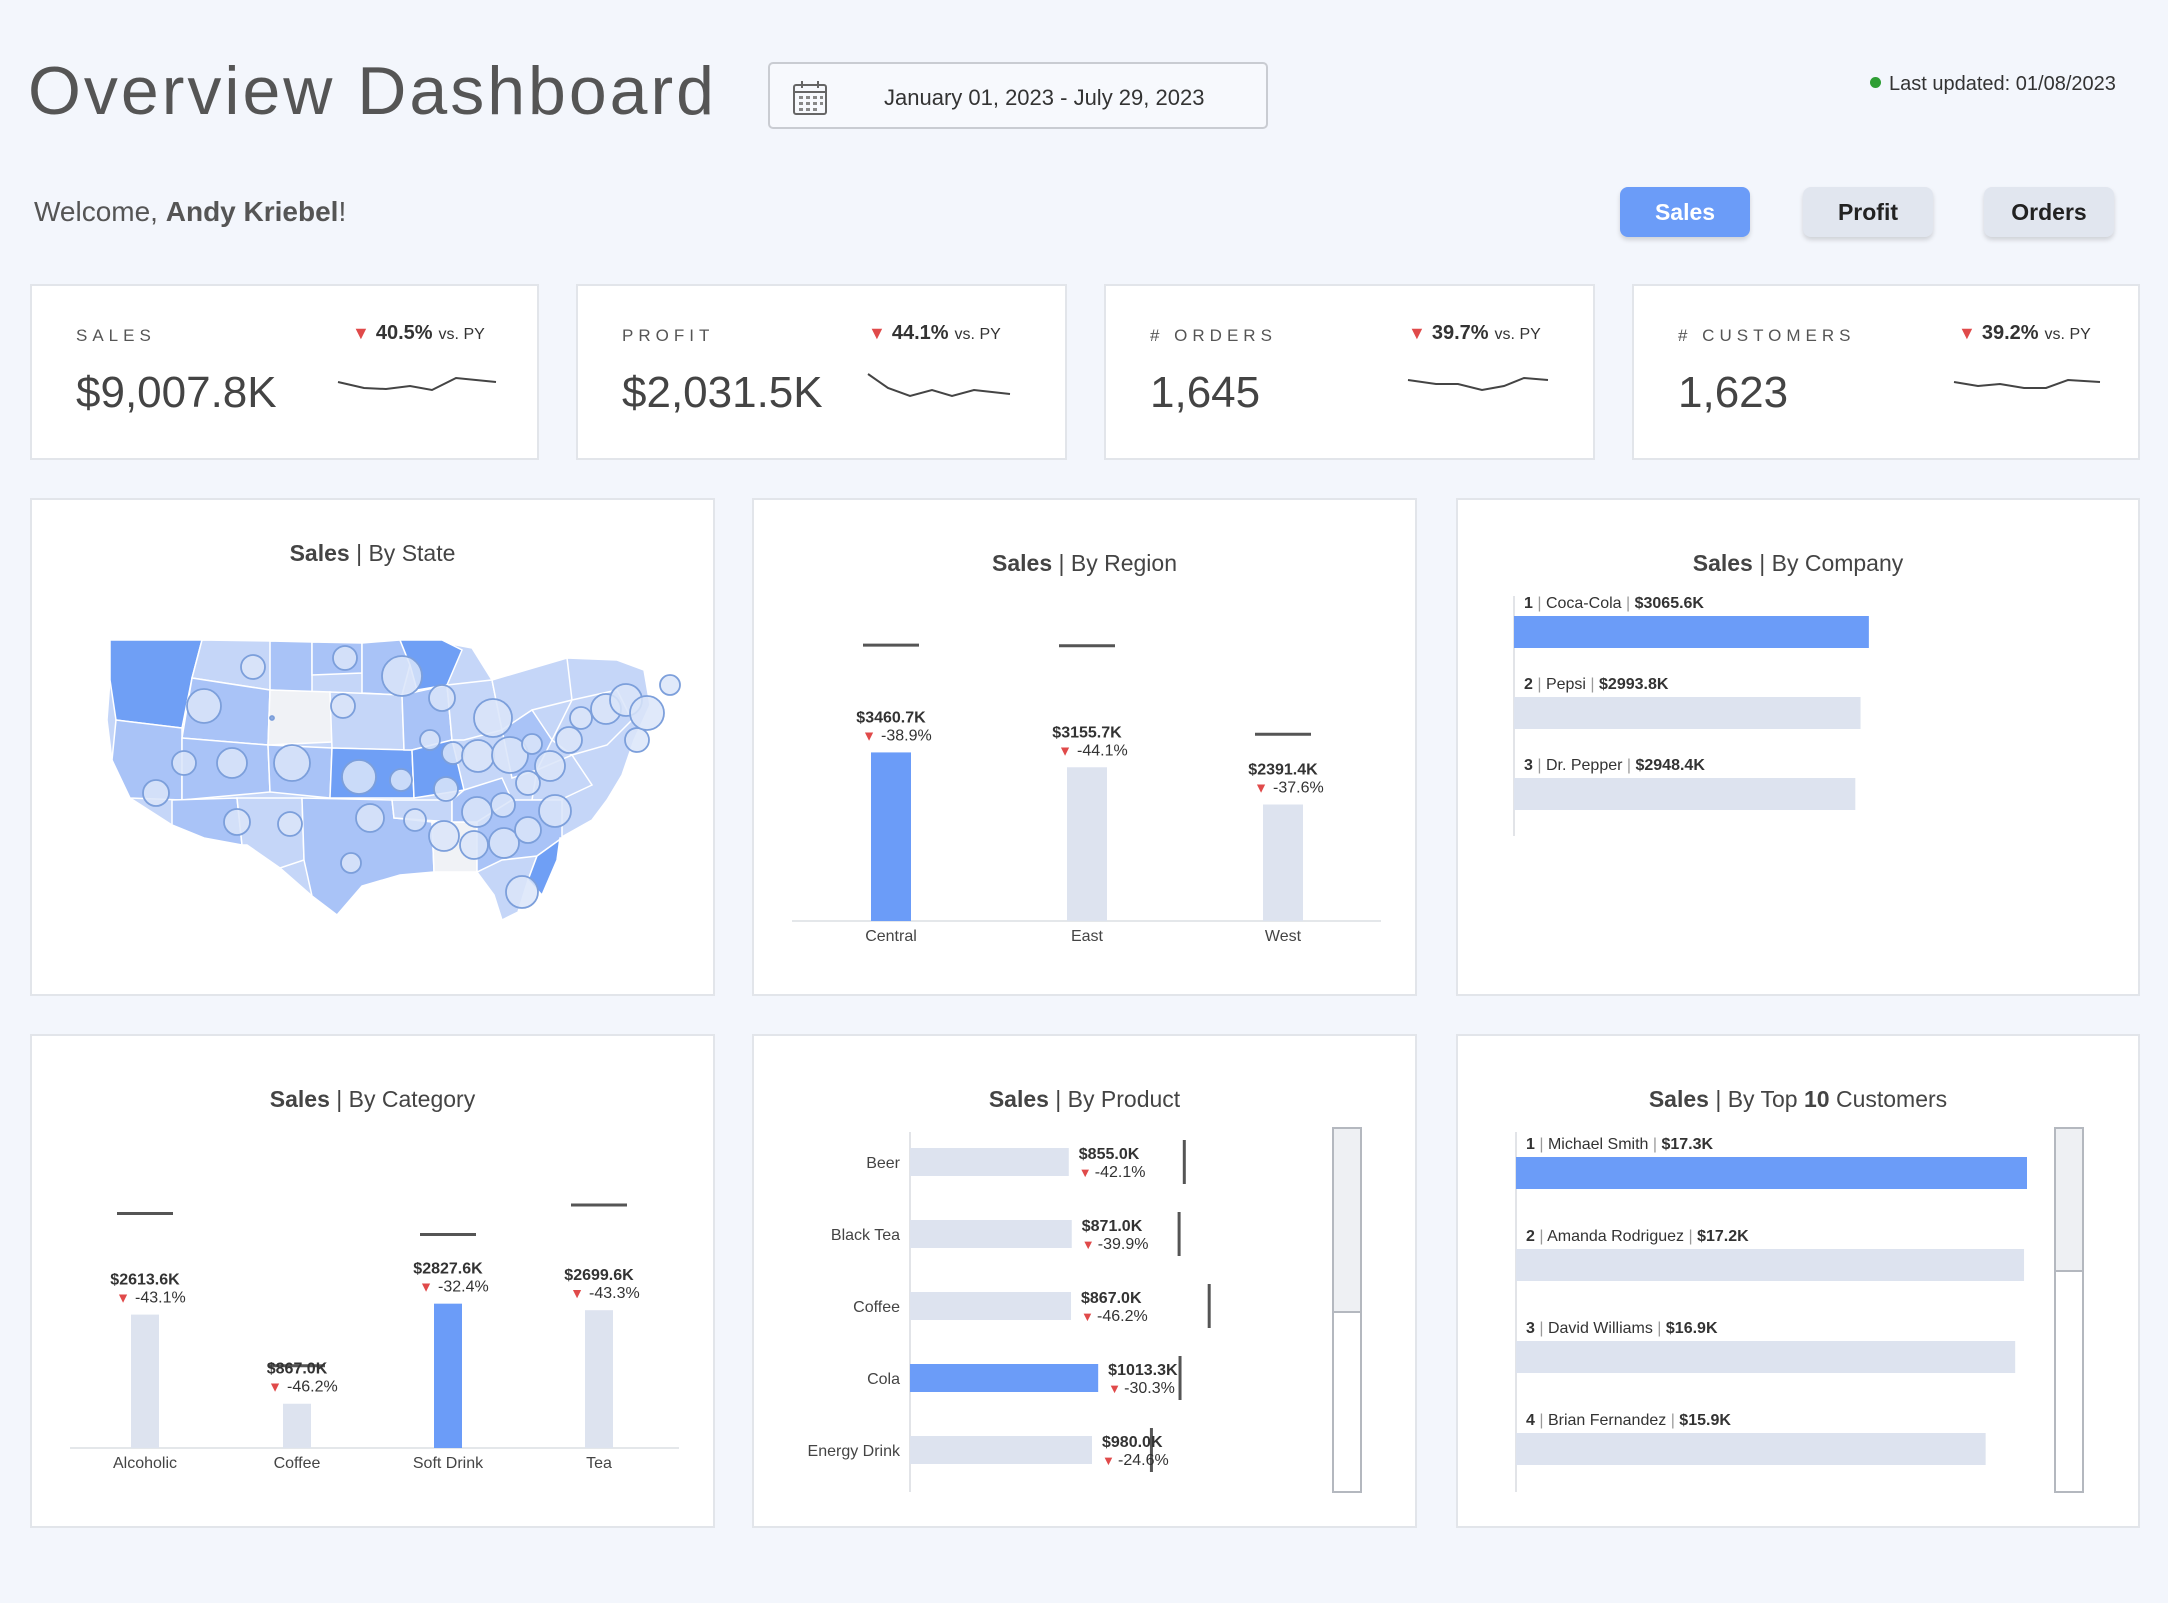  I want to click on calendar-icon, so click(810, 98).